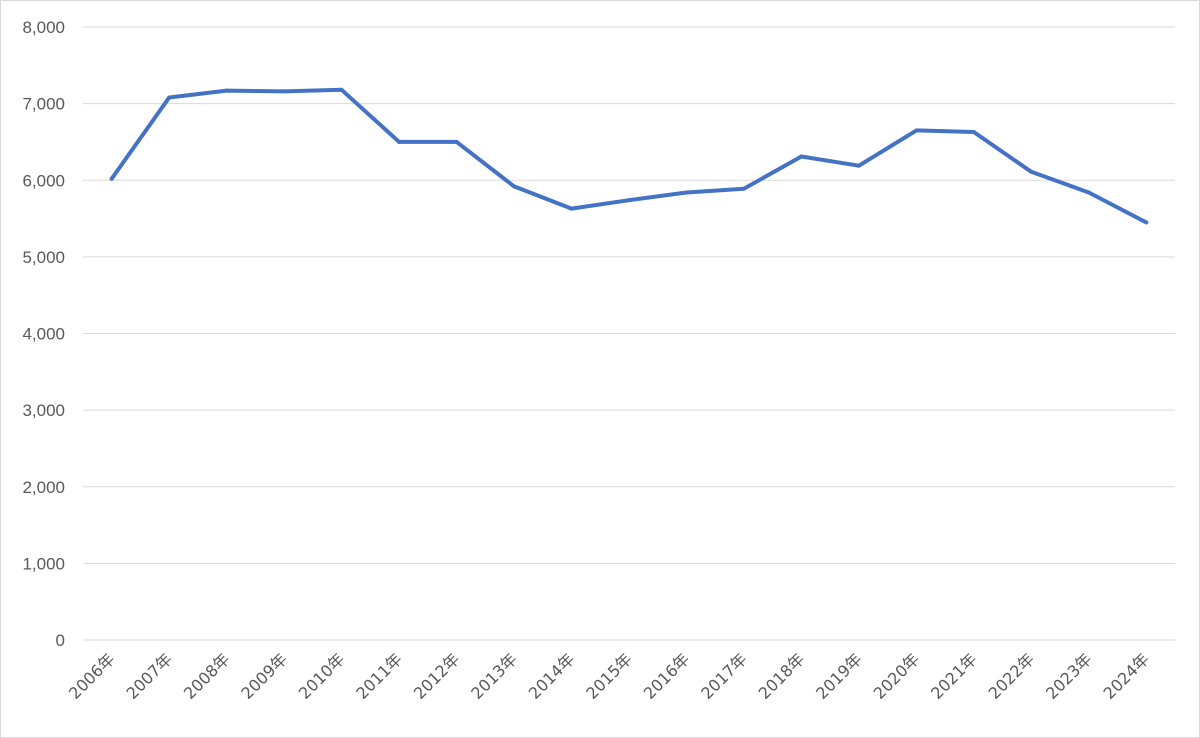 The width and height of the screenshot is (1200, 738). What do you see at coordinates (839, 676) in the screenshot?
I see `x-tick-label: 2019年` at bounding box center [839, 676].